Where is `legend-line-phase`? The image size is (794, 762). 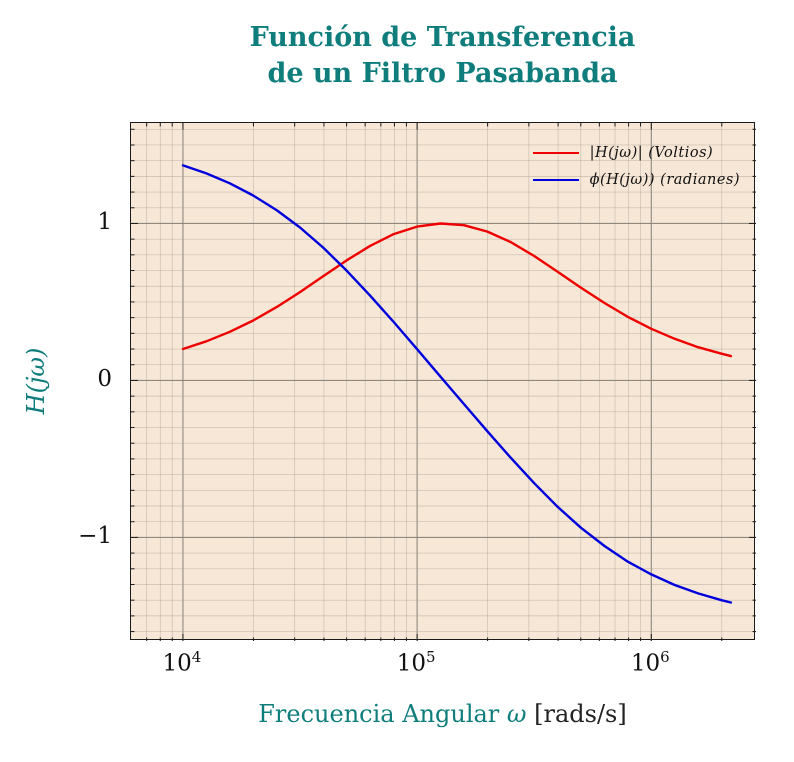
legend-line-phase is located at coordinates (555, 180).